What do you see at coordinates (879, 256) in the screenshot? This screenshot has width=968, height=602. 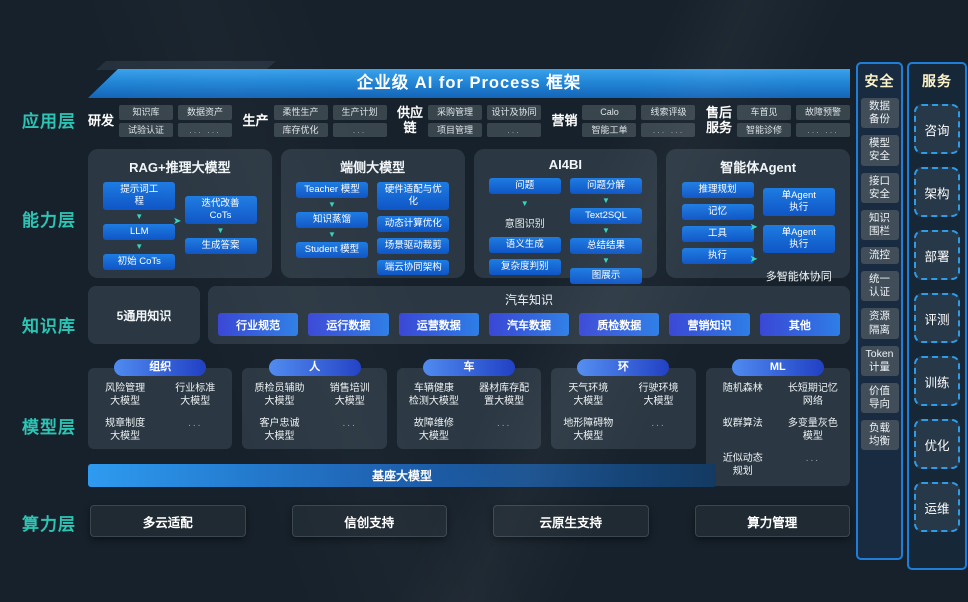 I see `security-chip: 流控` at bounding box center [879, 256].